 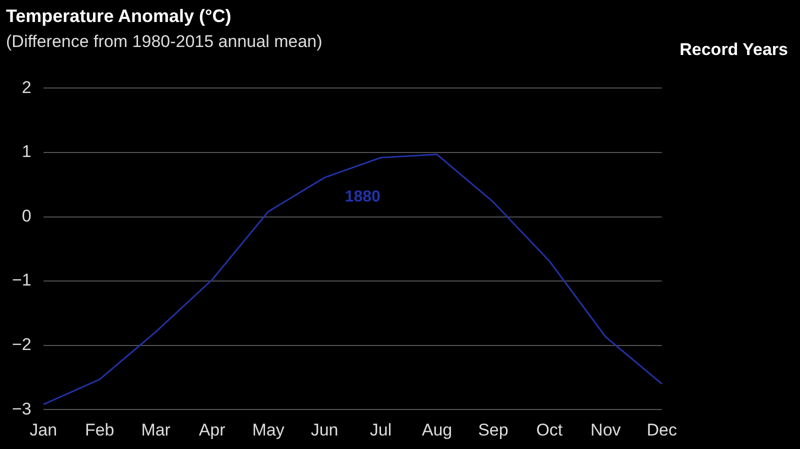 What do you see at coordinates (606, 430) in the screenshot?
I see `x-tick-label: Nov` at bounding box center [606, 430].